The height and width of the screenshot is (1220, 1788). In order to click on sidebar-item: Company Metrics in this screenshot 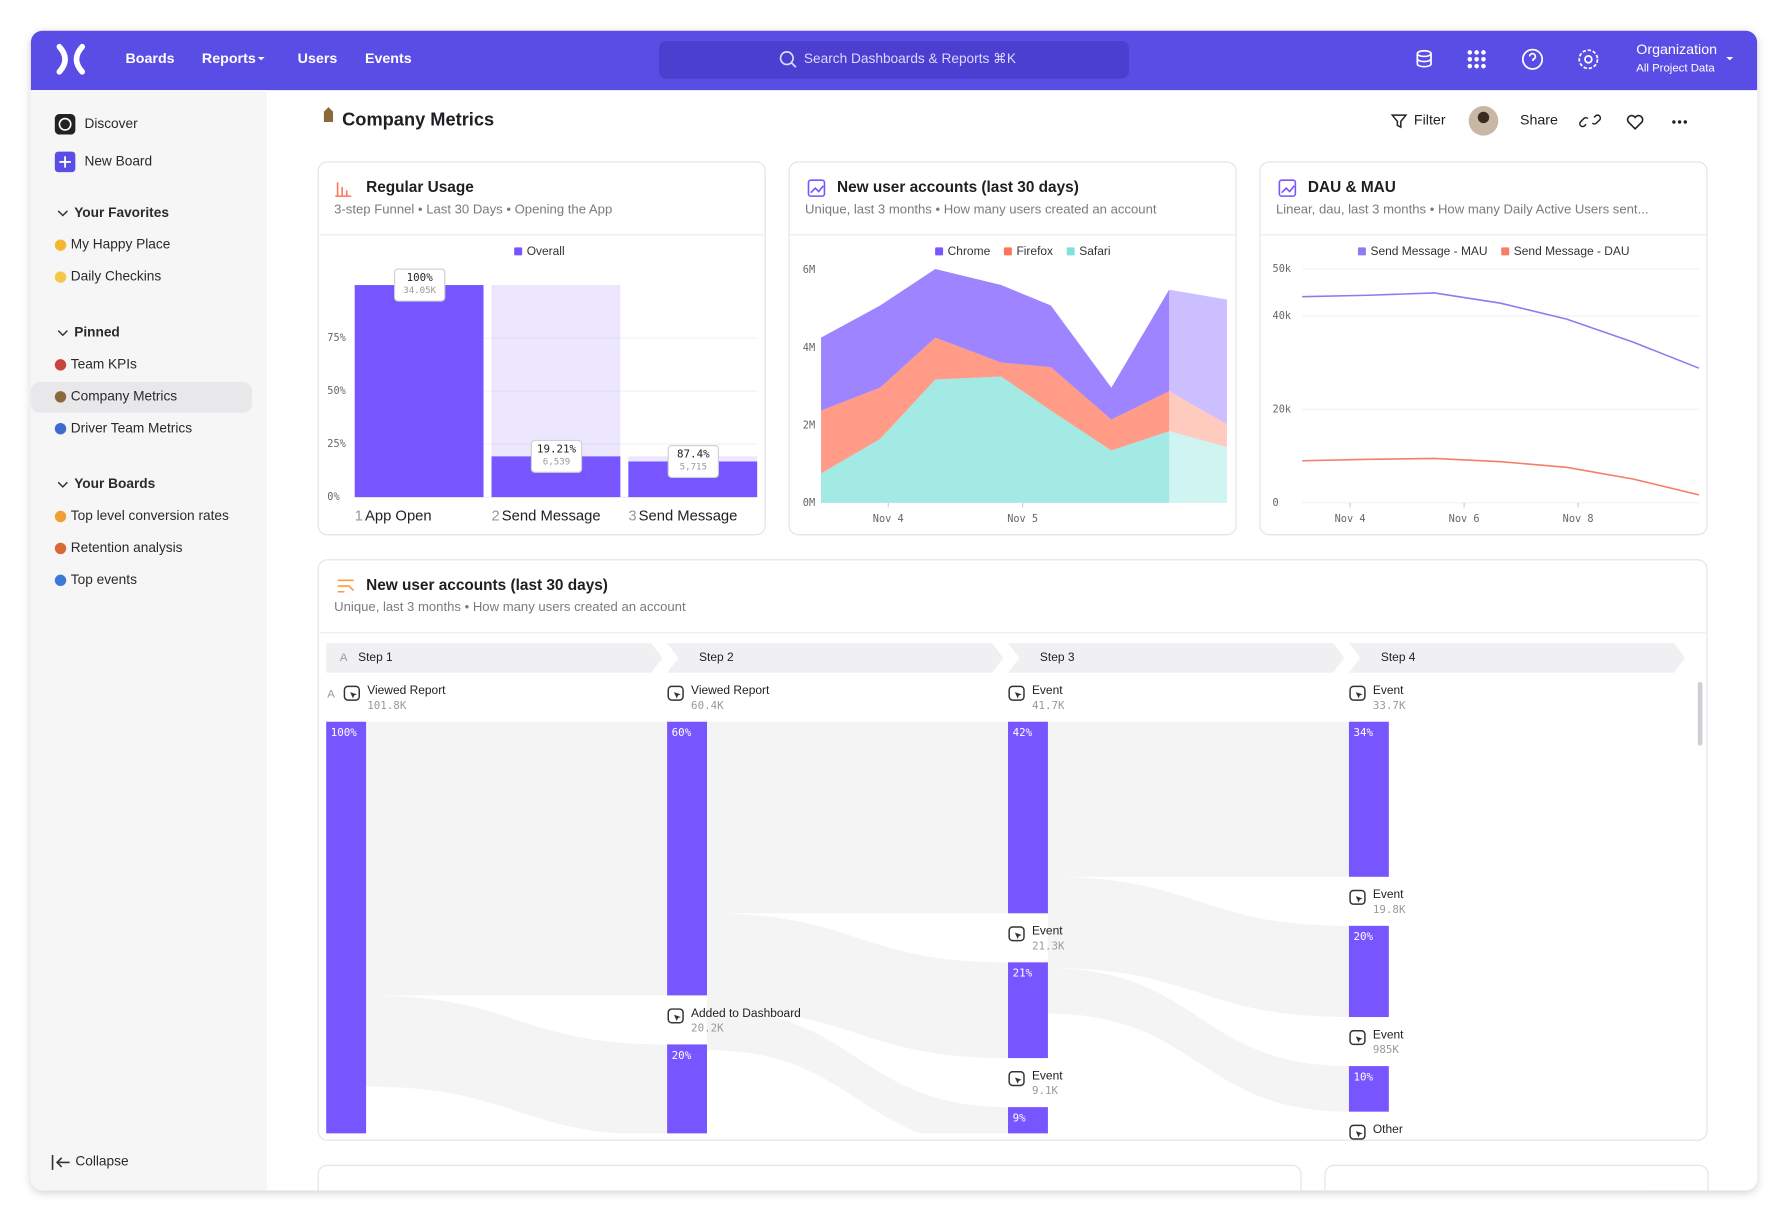, I will do `click(124, 395)`.